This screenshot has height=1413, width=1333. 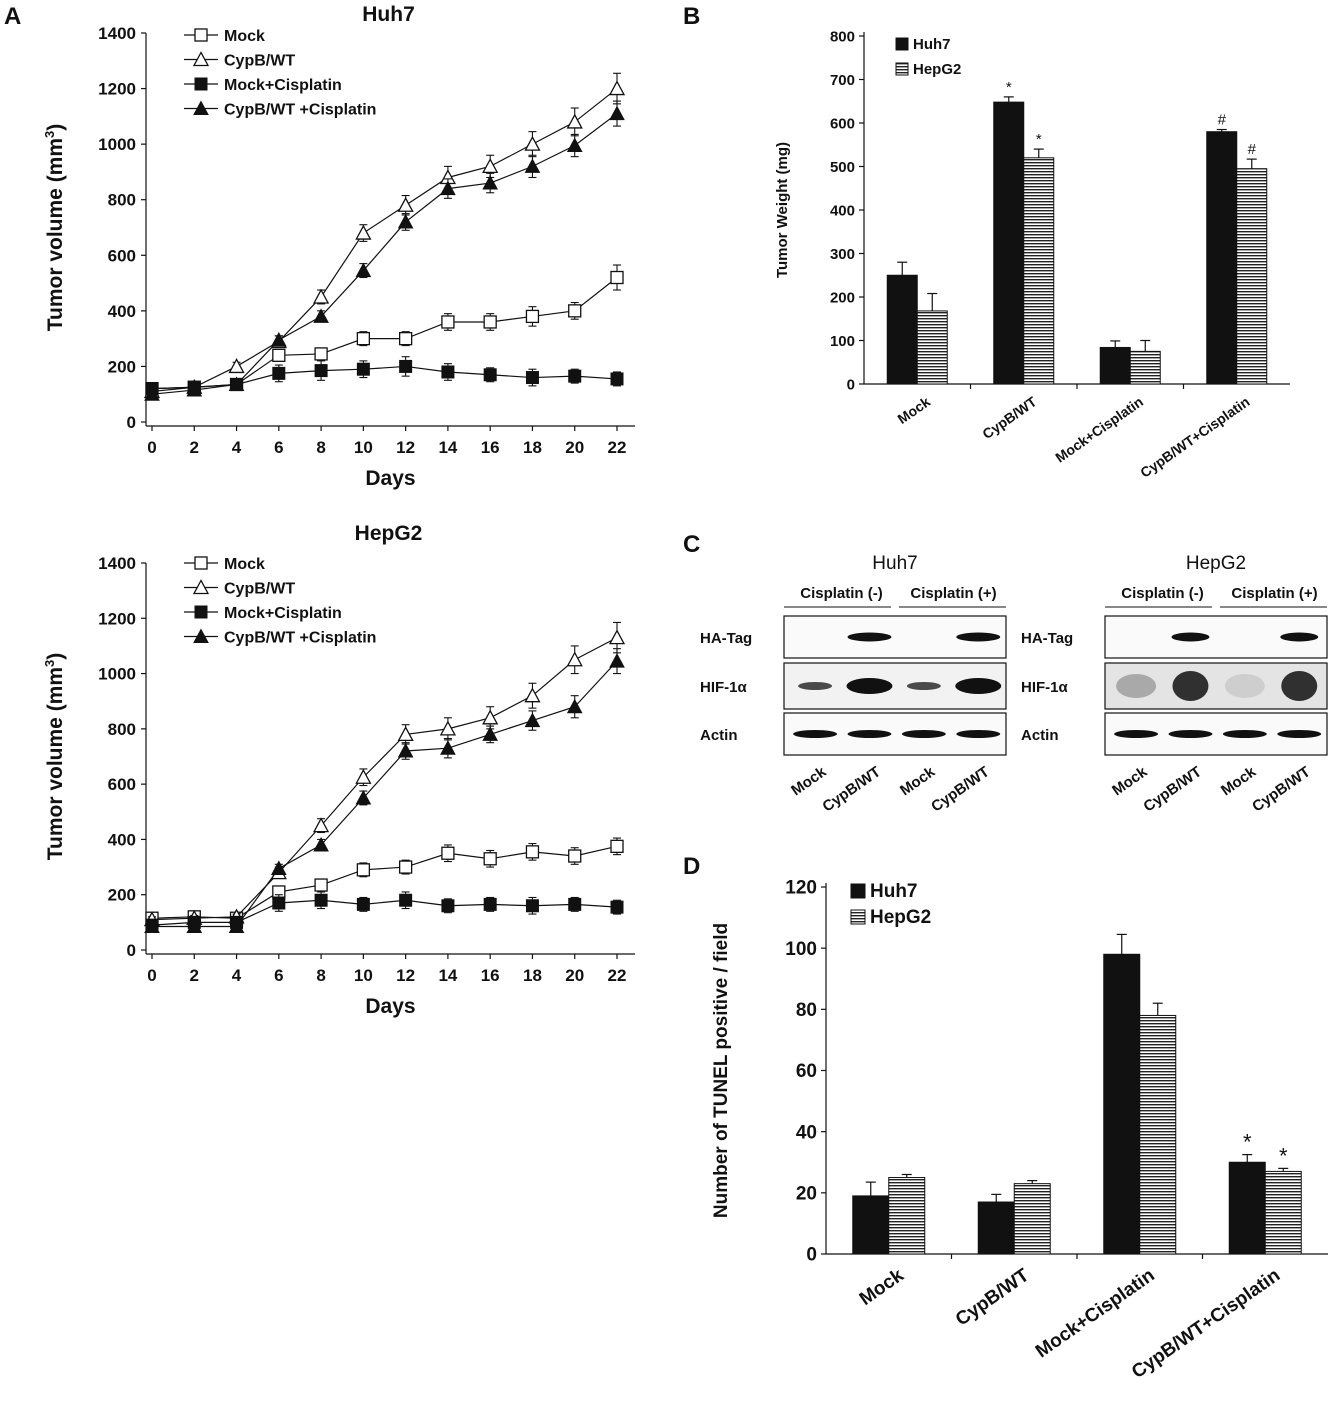 What do you see at coordinates (809, 781) in the screenshot?
I see `lane-label: Mock` at bounding box center [809, 781].